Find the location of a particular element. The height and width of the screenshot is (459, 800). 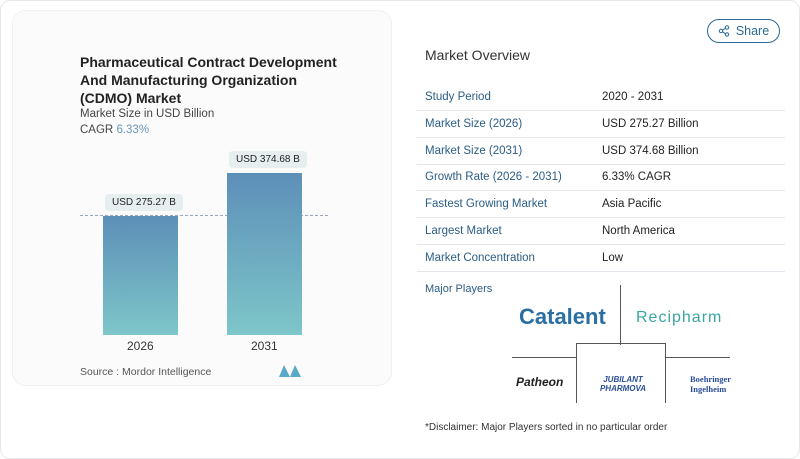

overview-row: Study Period 2020 - 2031 is located at coordinates (601, 97).